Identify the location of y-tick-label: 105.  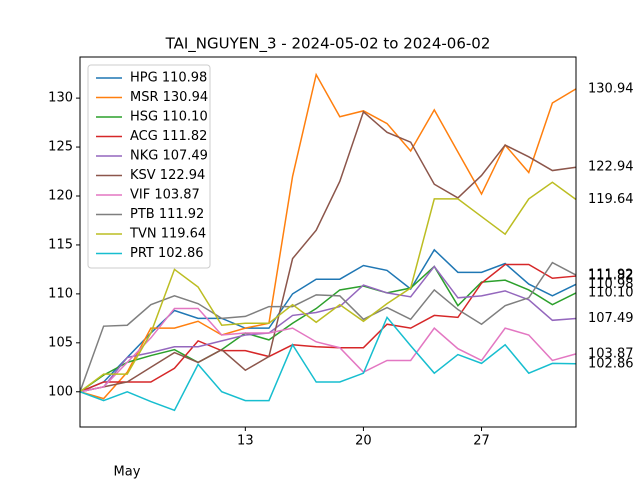
(60, 342).